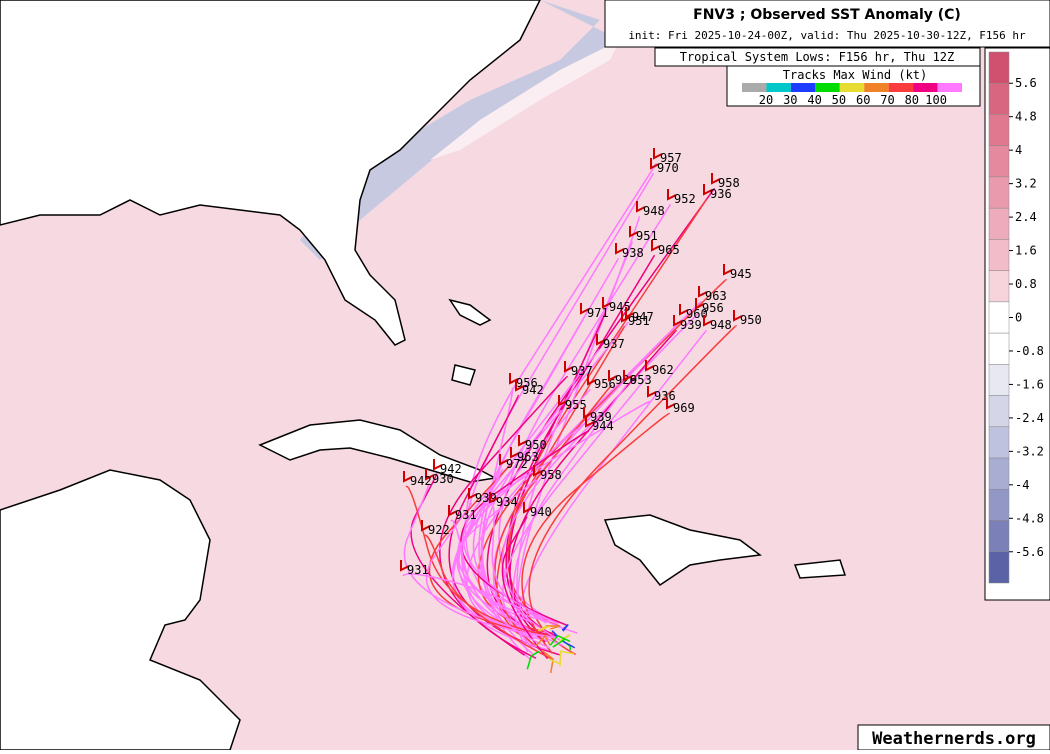  Describe the element at coordinates (839, 100) in the screenshot. I see `wind-label: 50` at that location.